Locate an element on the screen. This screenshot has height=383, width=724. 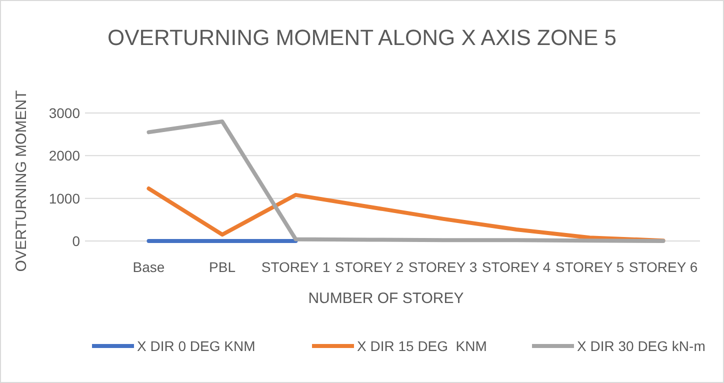
legend-label: X DIR 0 DEG KNM is located at coordinates (196, 346).